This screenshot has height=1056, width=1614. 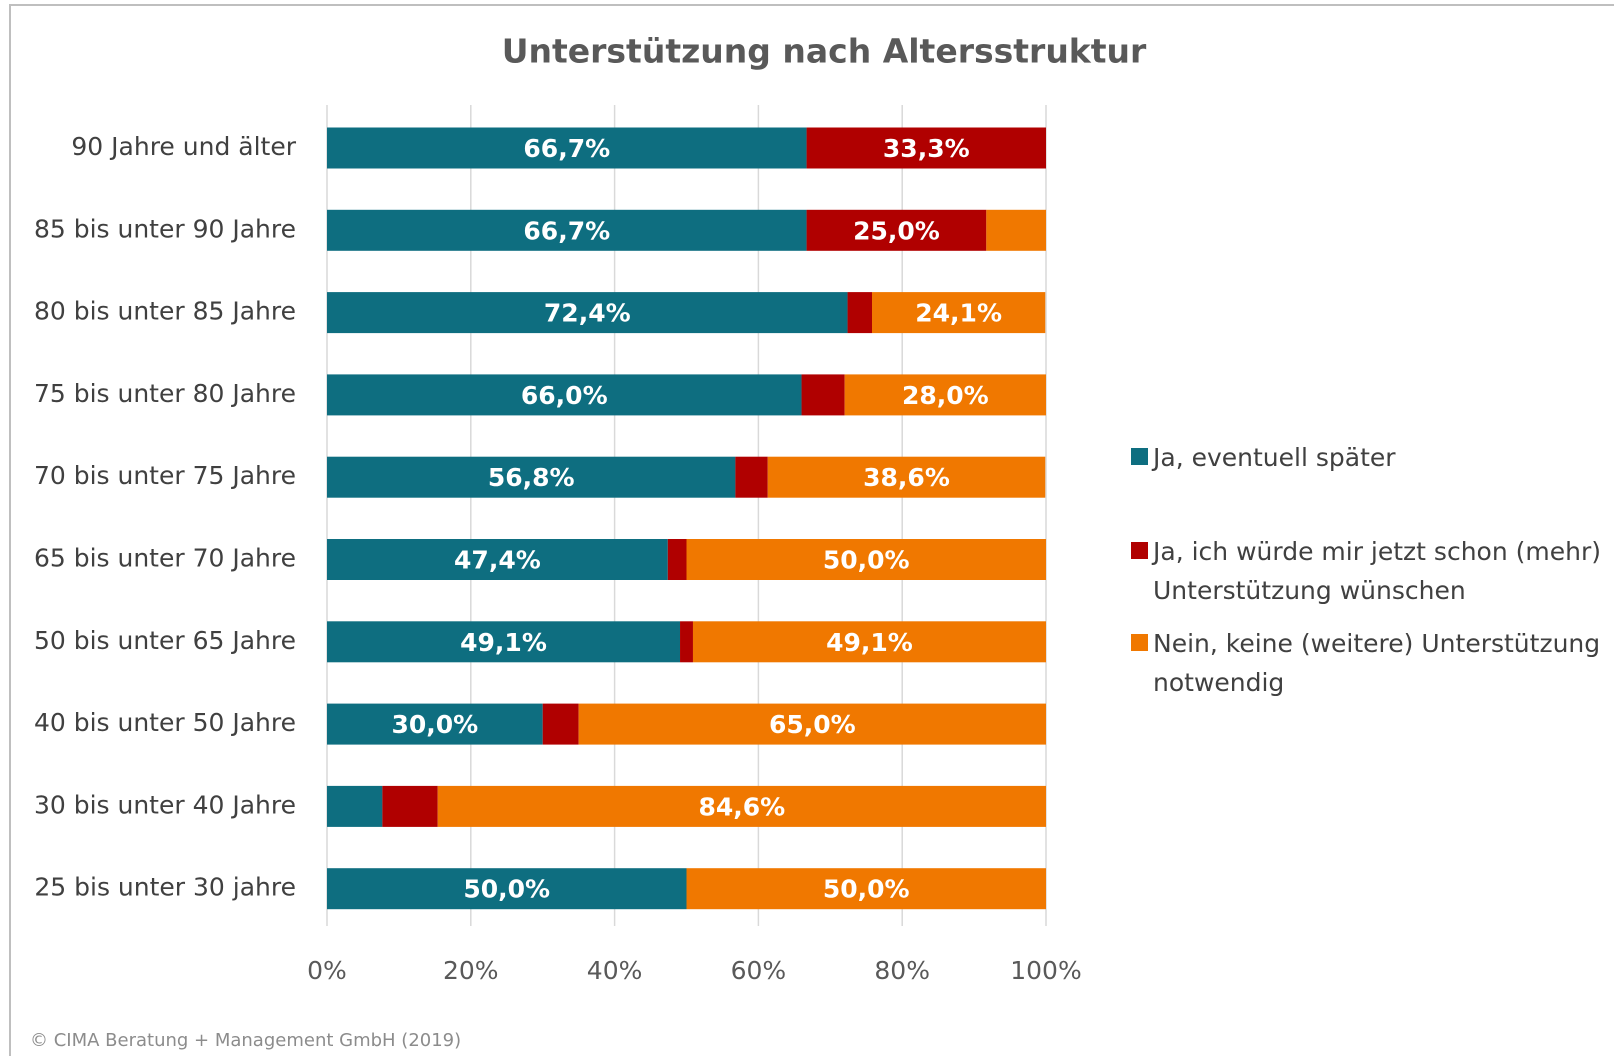 I want to click on y-tick-label: 90 Jahre und älter, so click(x=183, y=146).